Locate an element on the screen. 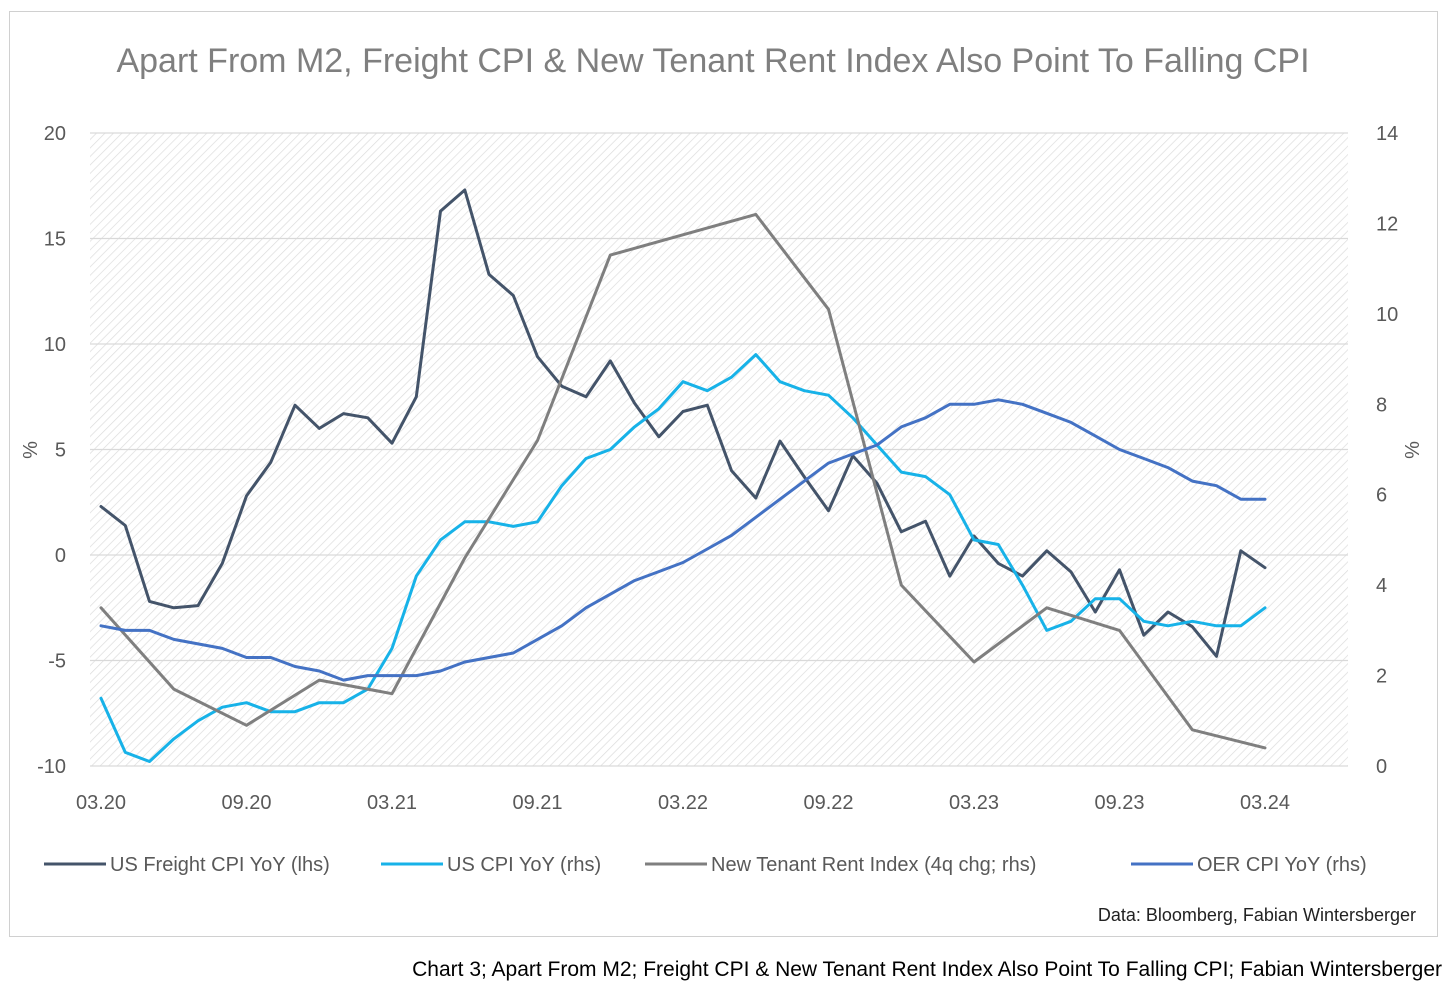 The image size is (1456, 998). left-tick-label: 10 is located at coordinates (55, 345).